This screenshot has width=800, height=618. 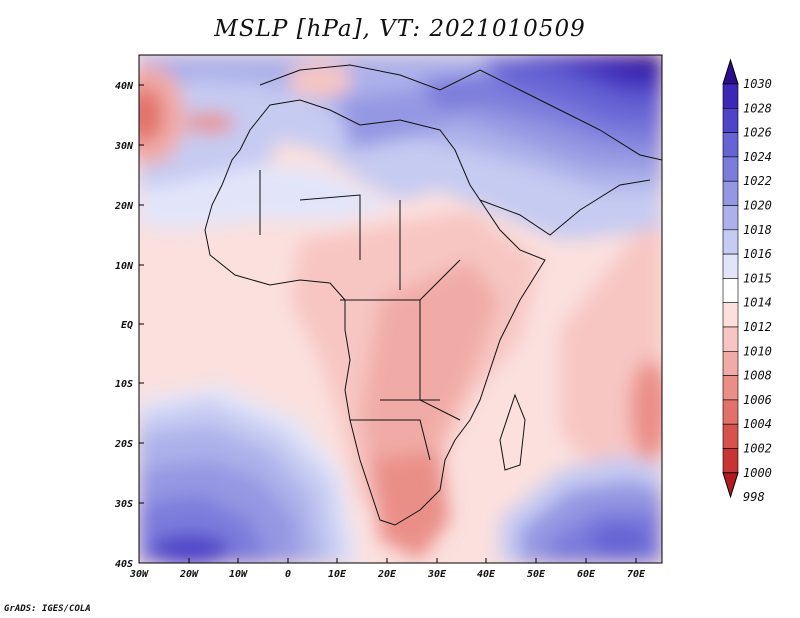 I want to click on colorbar-label: 1018, so click(x=757, y=230).